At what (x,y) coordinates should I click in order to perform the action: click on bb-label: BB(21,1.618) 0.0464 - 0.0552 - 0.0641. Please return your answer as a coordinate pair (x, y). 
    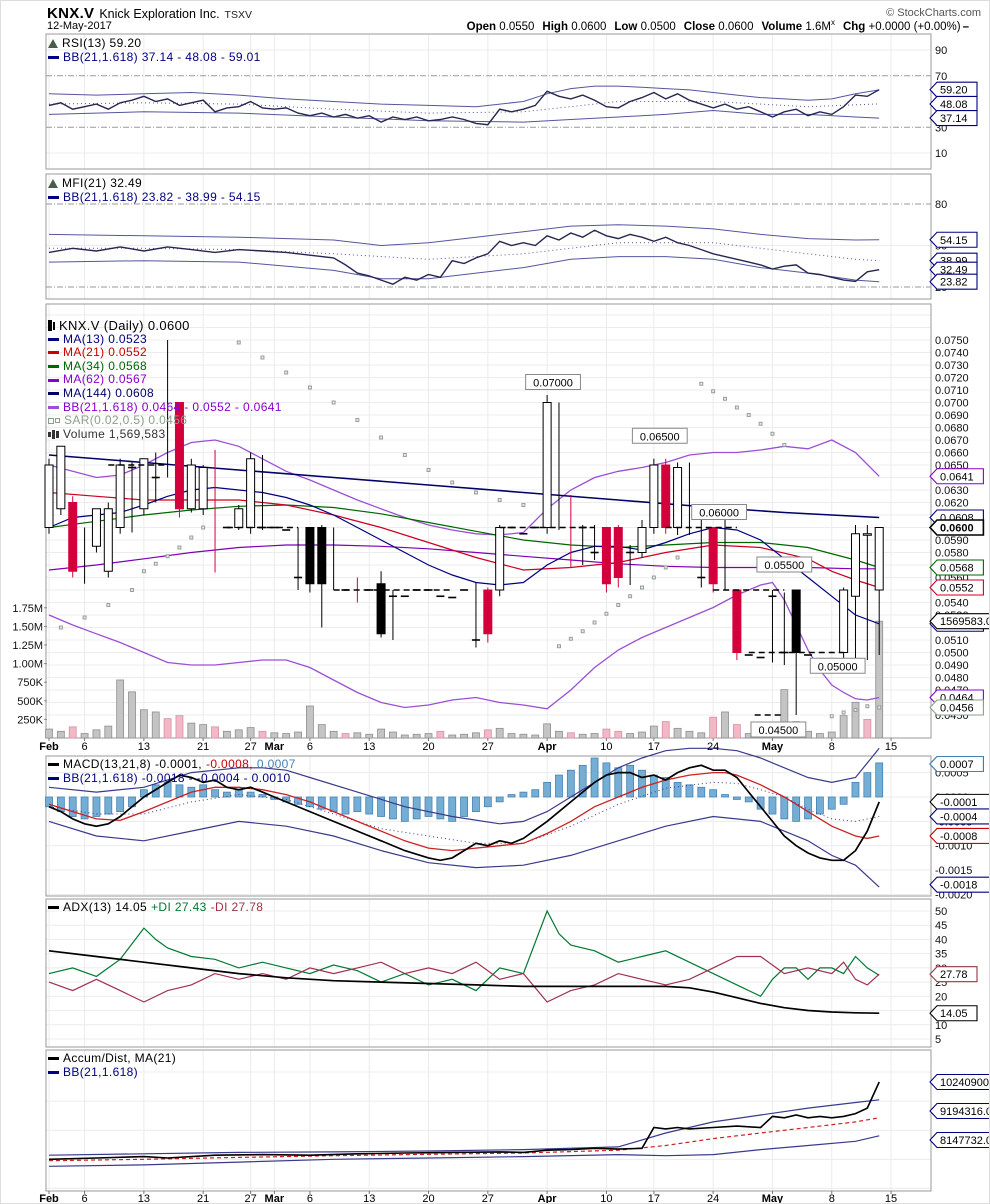
    Looking at the image, I should click on (172, 406).